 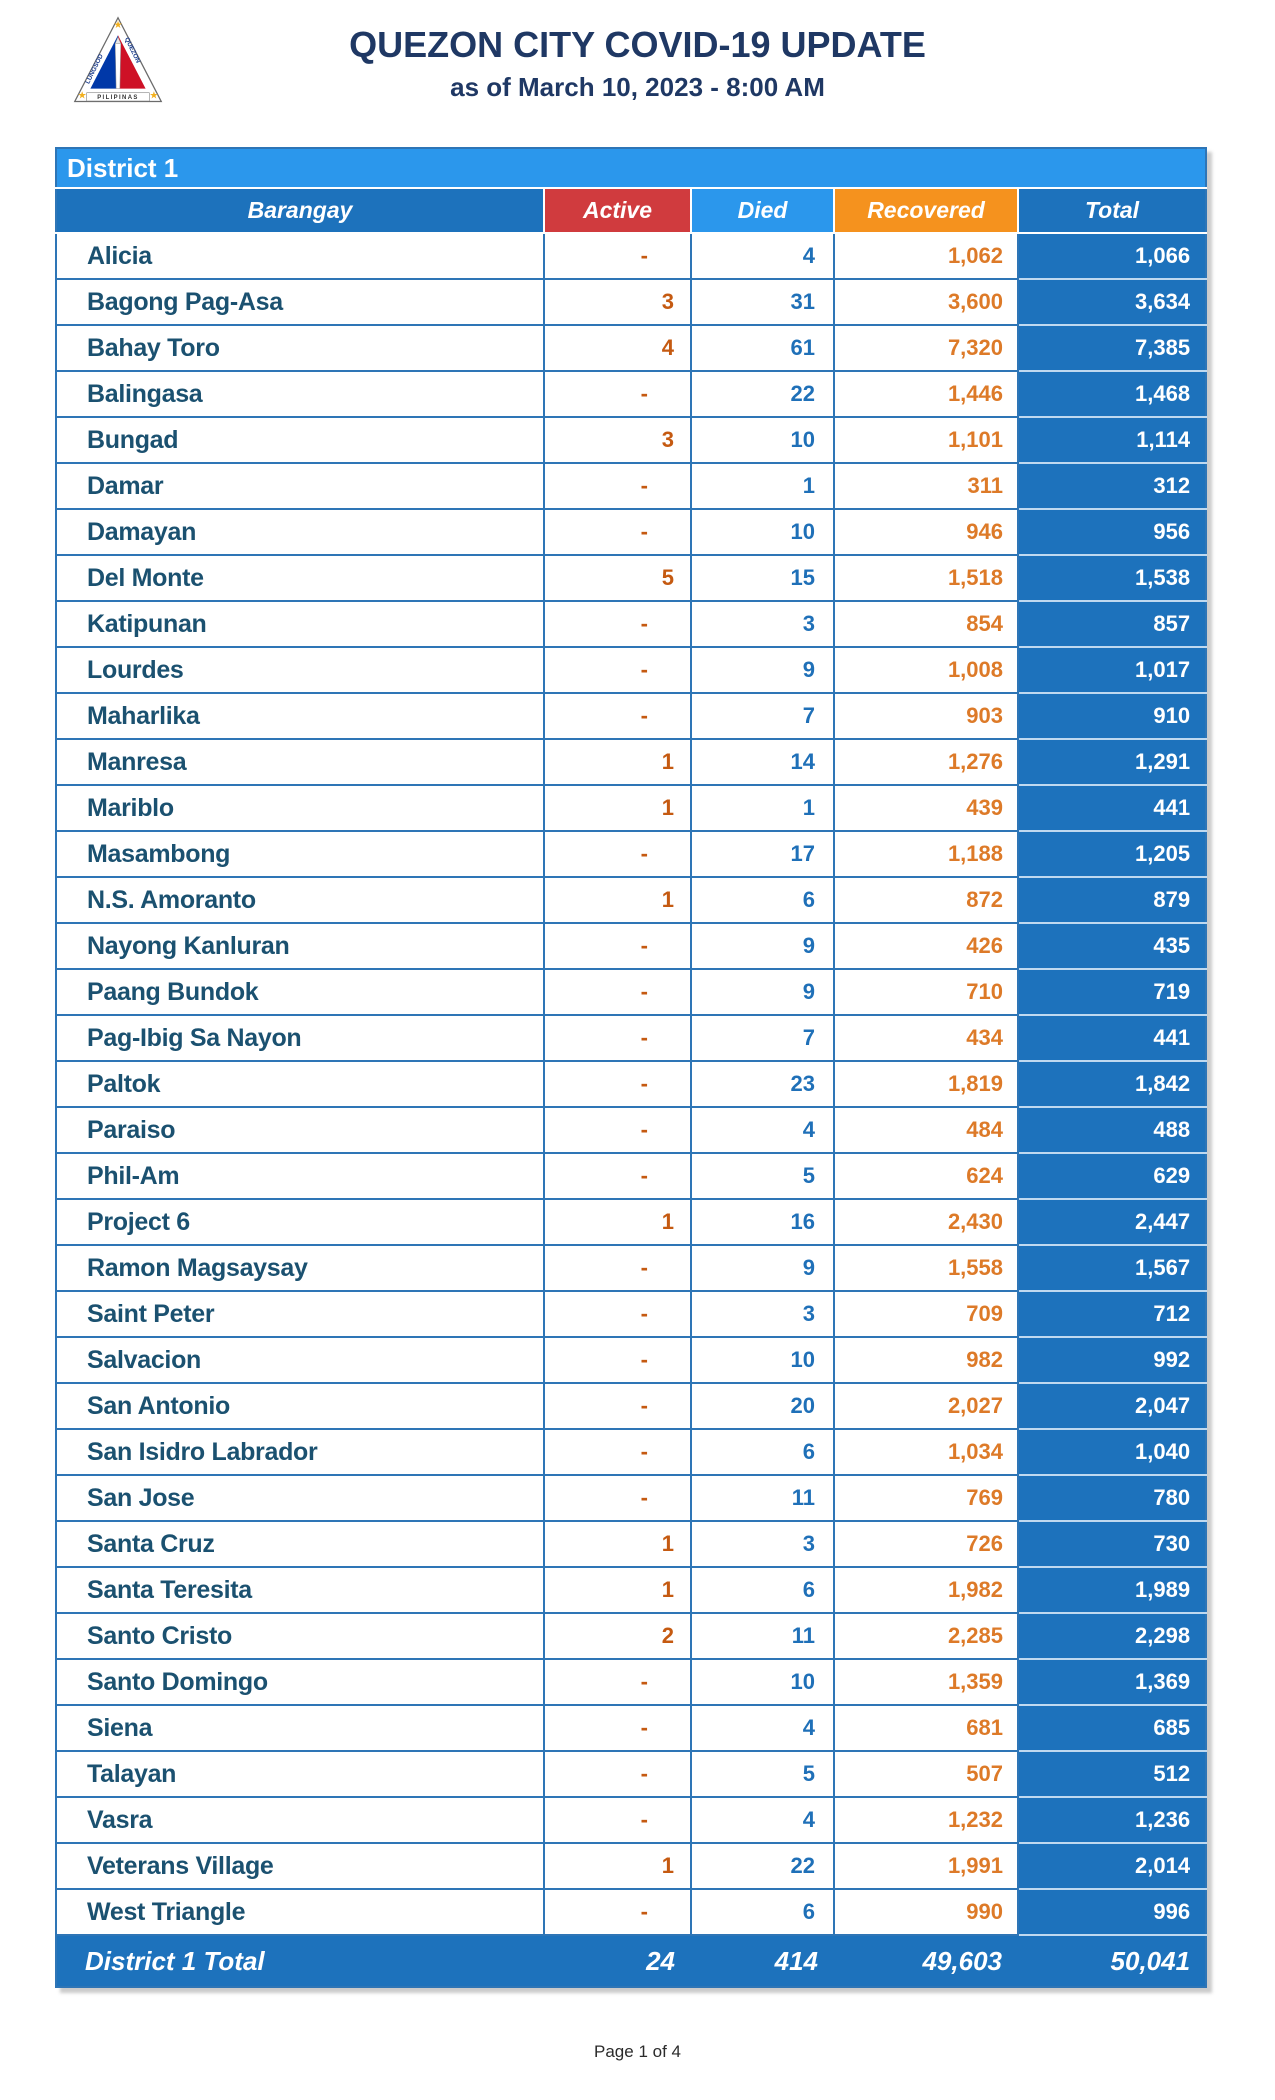 What do you see at coordinates (300, 1590) in the screenshot?
I see `barangay-name-cell: Santa Teresita` at bounding box center [300, 1590].